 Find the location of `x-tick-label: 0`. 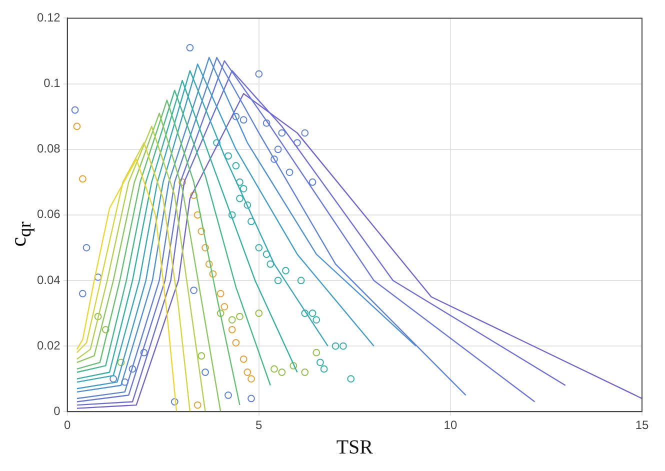

x-tick-label: 0 is located at coordinates (68, 425).